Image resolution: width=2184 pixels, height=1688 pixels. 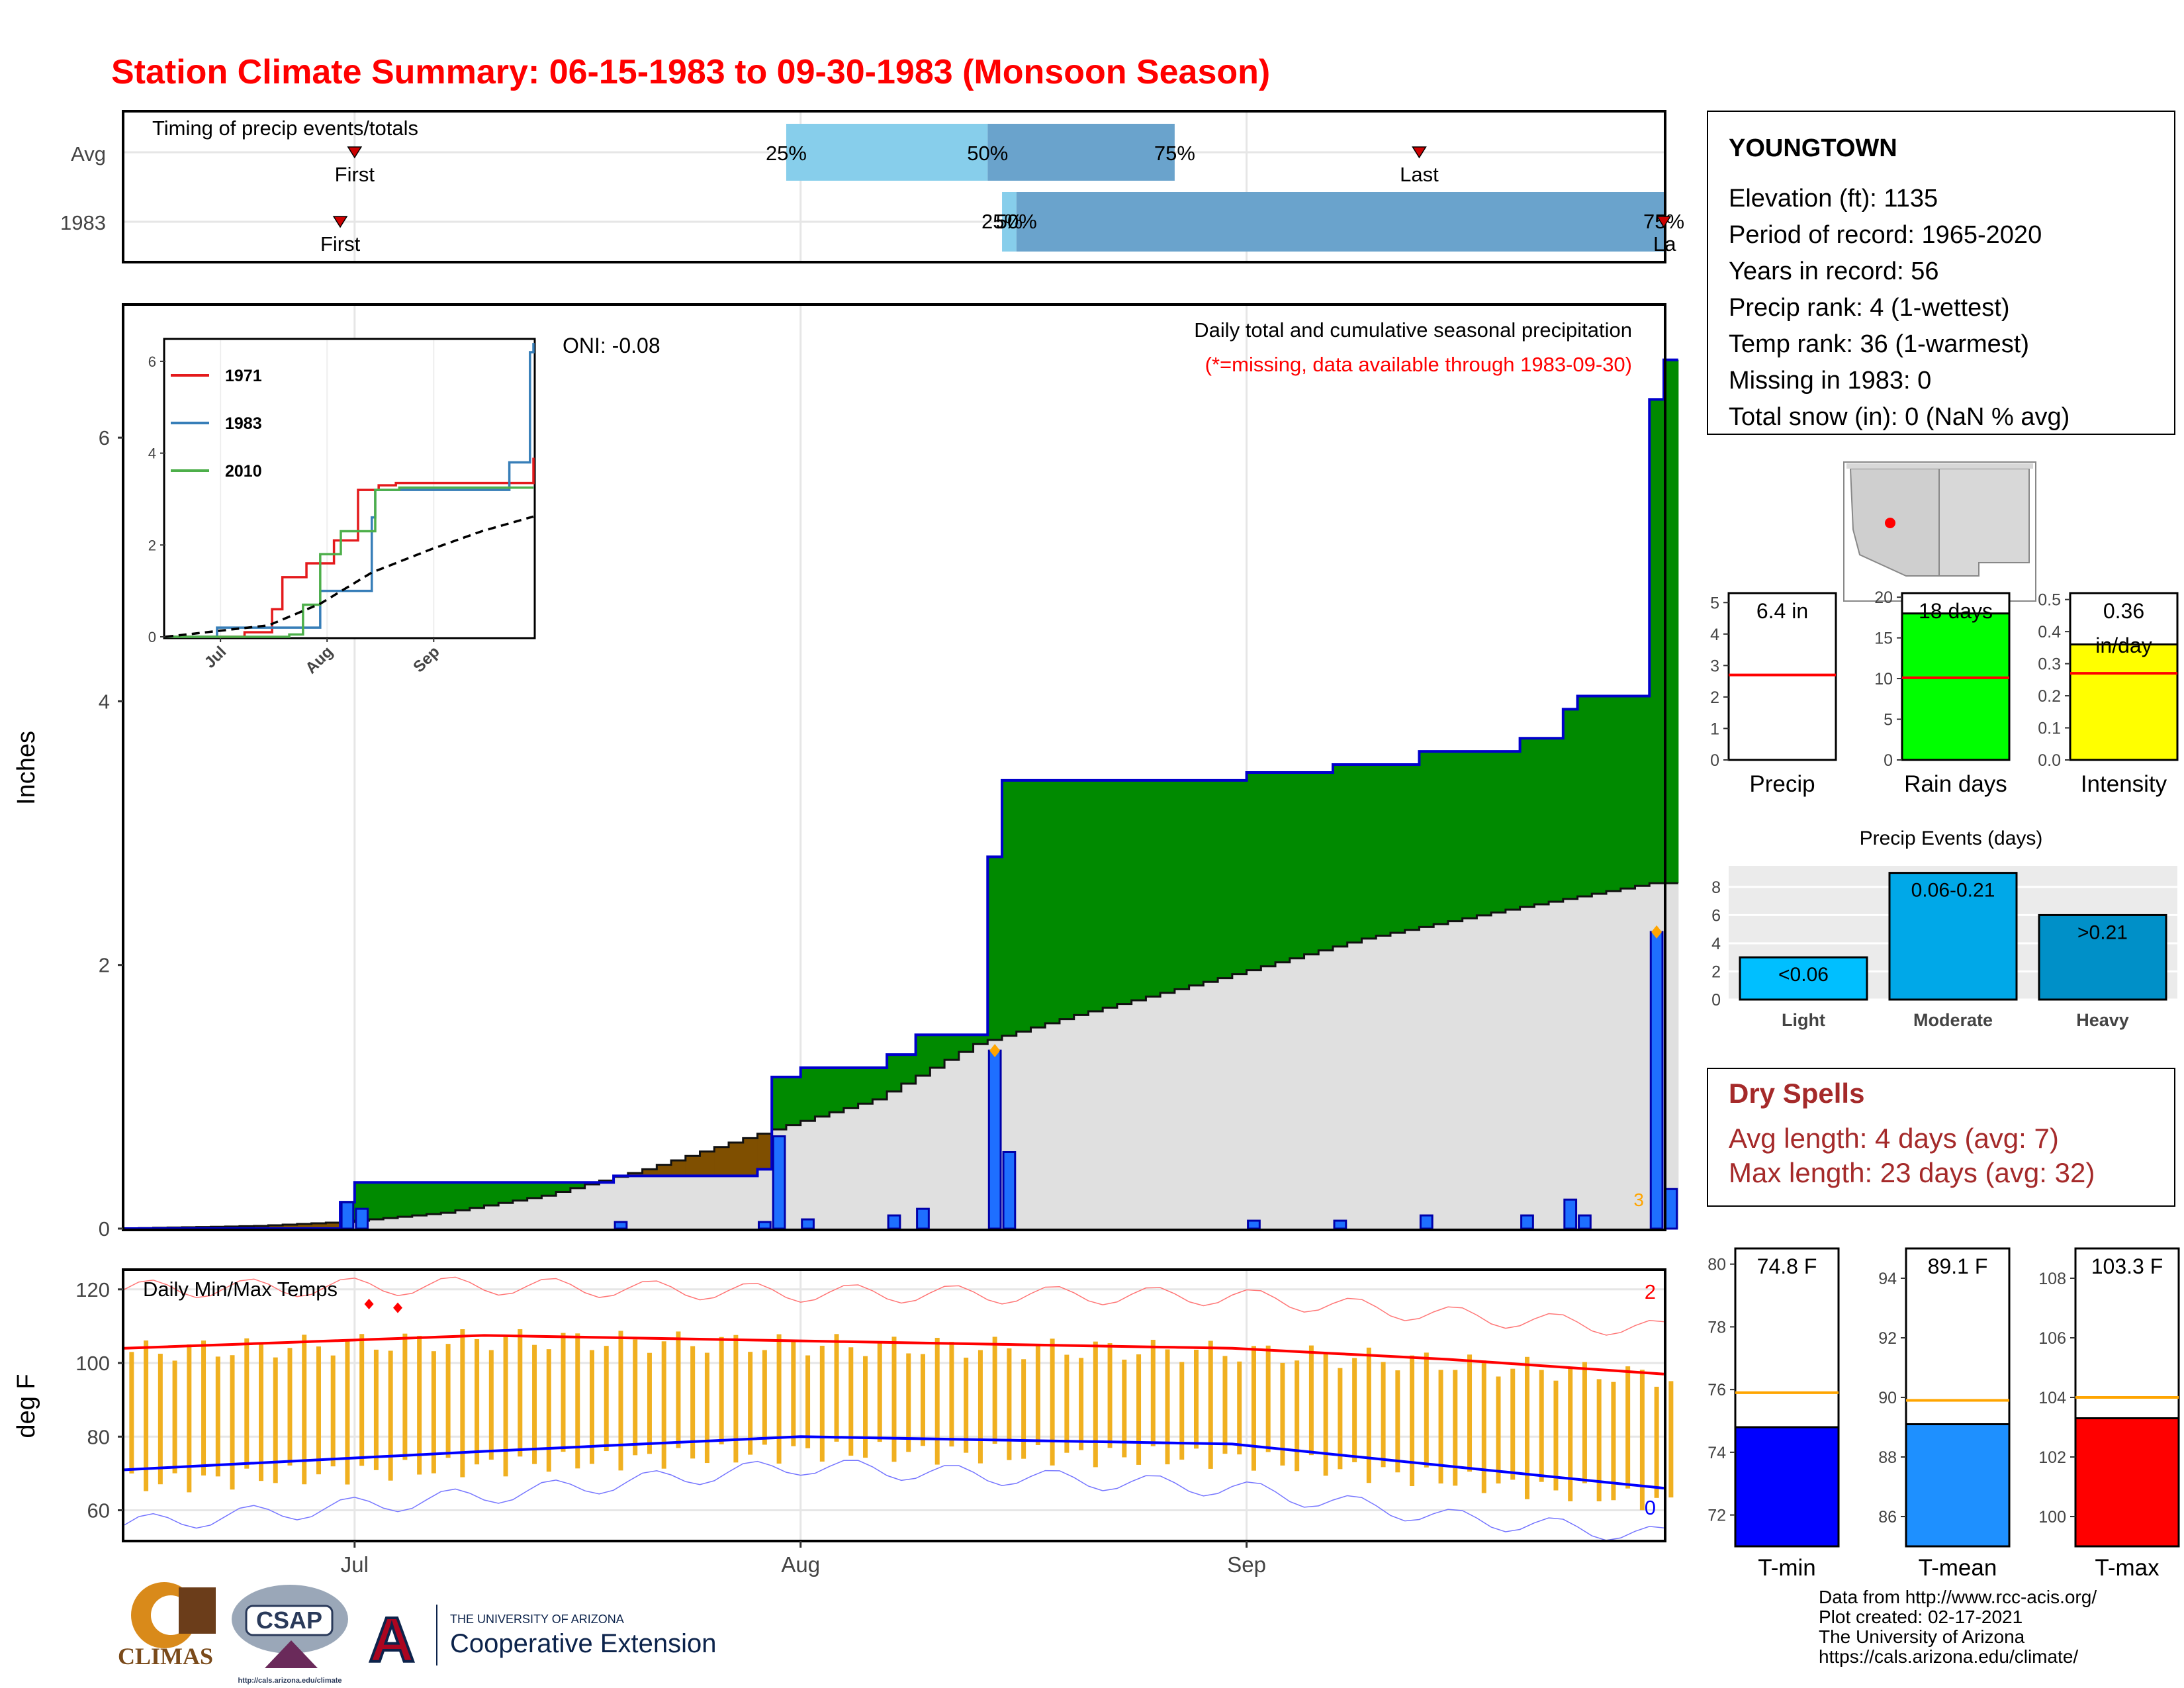 I want to click on ua-logo-letter: A, so click(x=392, y=1640).